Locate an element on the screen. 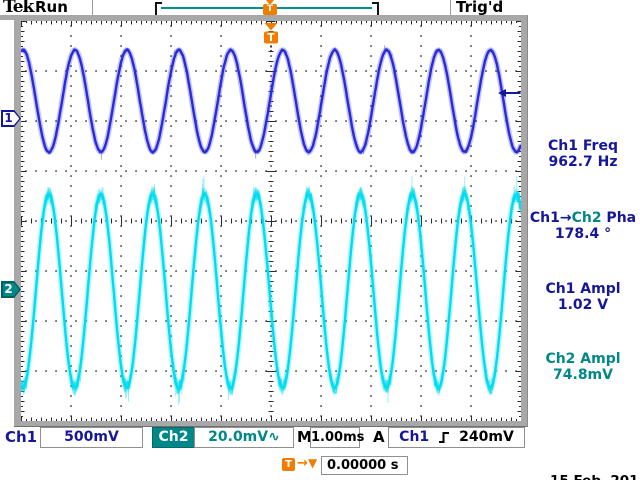 The height and width of the screenshot is (480, 640). ch2-ground-marker: 2 is located at coordinates (11, 289).